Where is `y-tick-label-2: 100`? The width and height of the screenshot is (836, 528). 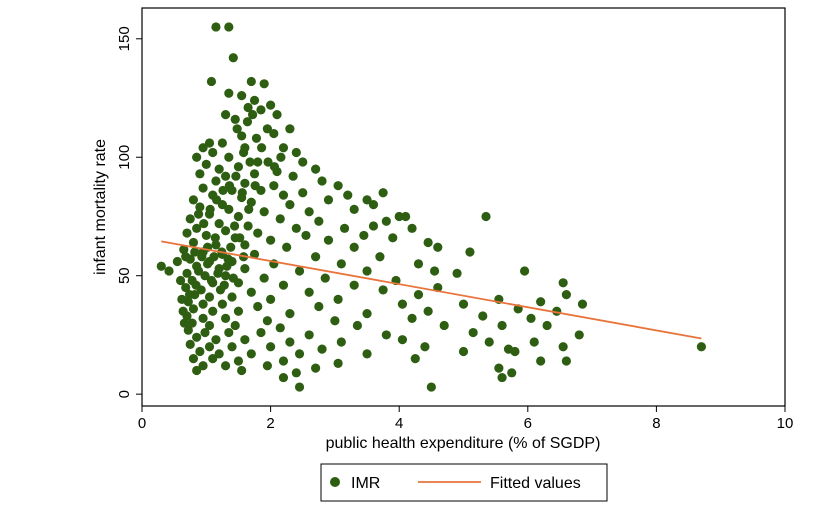
y-tick-label-2: 100 is located at coordinates (124, 157).